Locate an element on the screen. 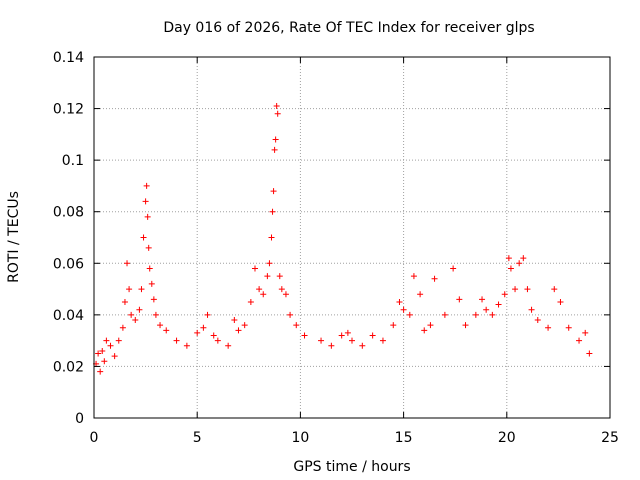  y-tick-label: 0.04 is located at coordinates (68, 316).